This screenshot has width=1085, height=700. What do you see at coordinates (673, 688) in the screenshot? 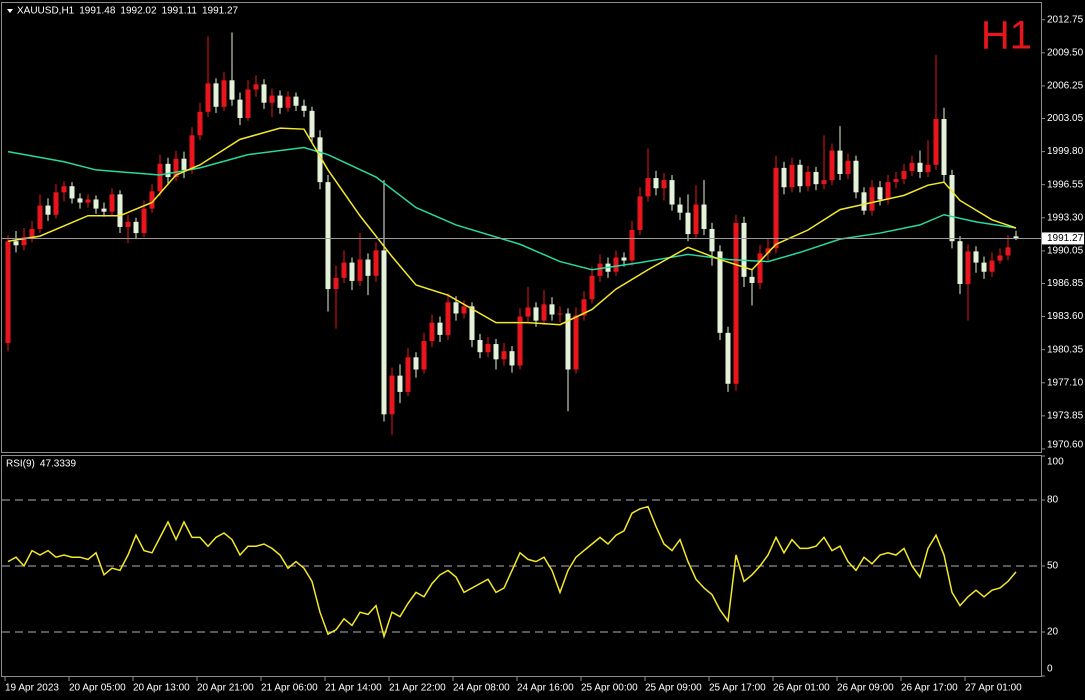
I see `x-tick-label: 25 Apr 09:00` at bounding box center [673, 688].